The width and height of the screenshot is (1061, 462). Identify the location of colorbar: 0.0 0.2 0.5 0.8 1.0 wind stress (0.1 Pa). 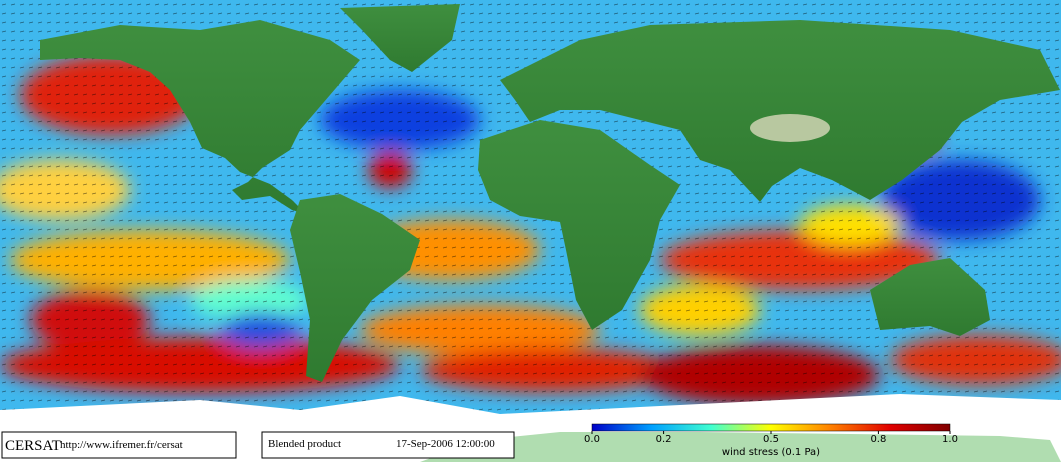
(771, 440).